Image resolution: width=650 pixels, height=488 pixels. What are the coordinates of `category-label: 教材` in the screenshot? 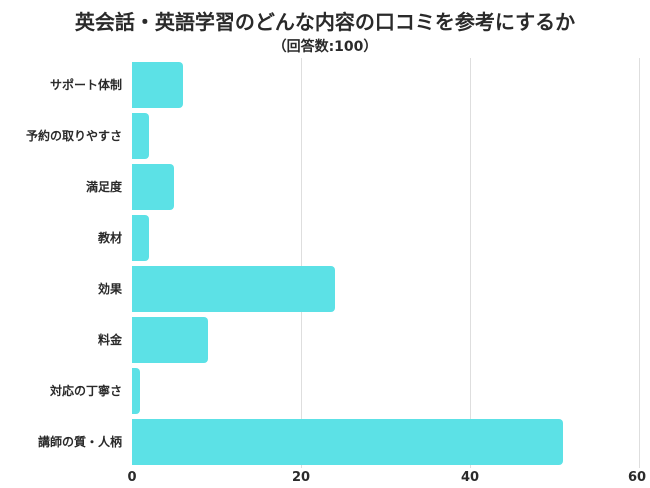 It's located at (109, 238).